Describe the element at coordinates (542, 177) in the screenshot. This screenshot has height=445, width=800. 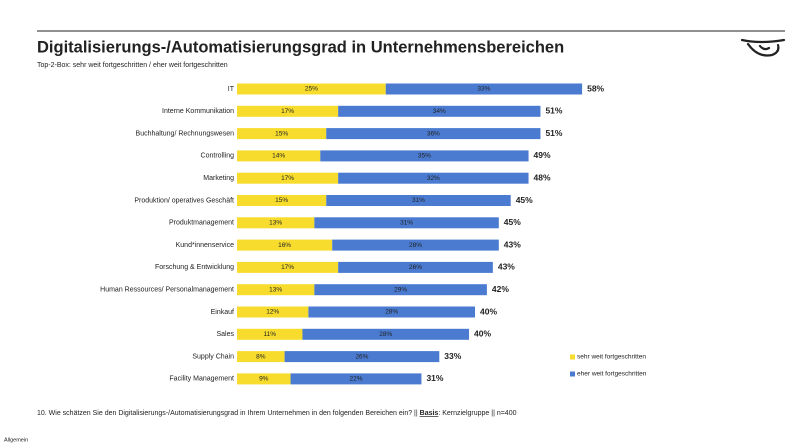
I see `total-label: 48%` at that location.